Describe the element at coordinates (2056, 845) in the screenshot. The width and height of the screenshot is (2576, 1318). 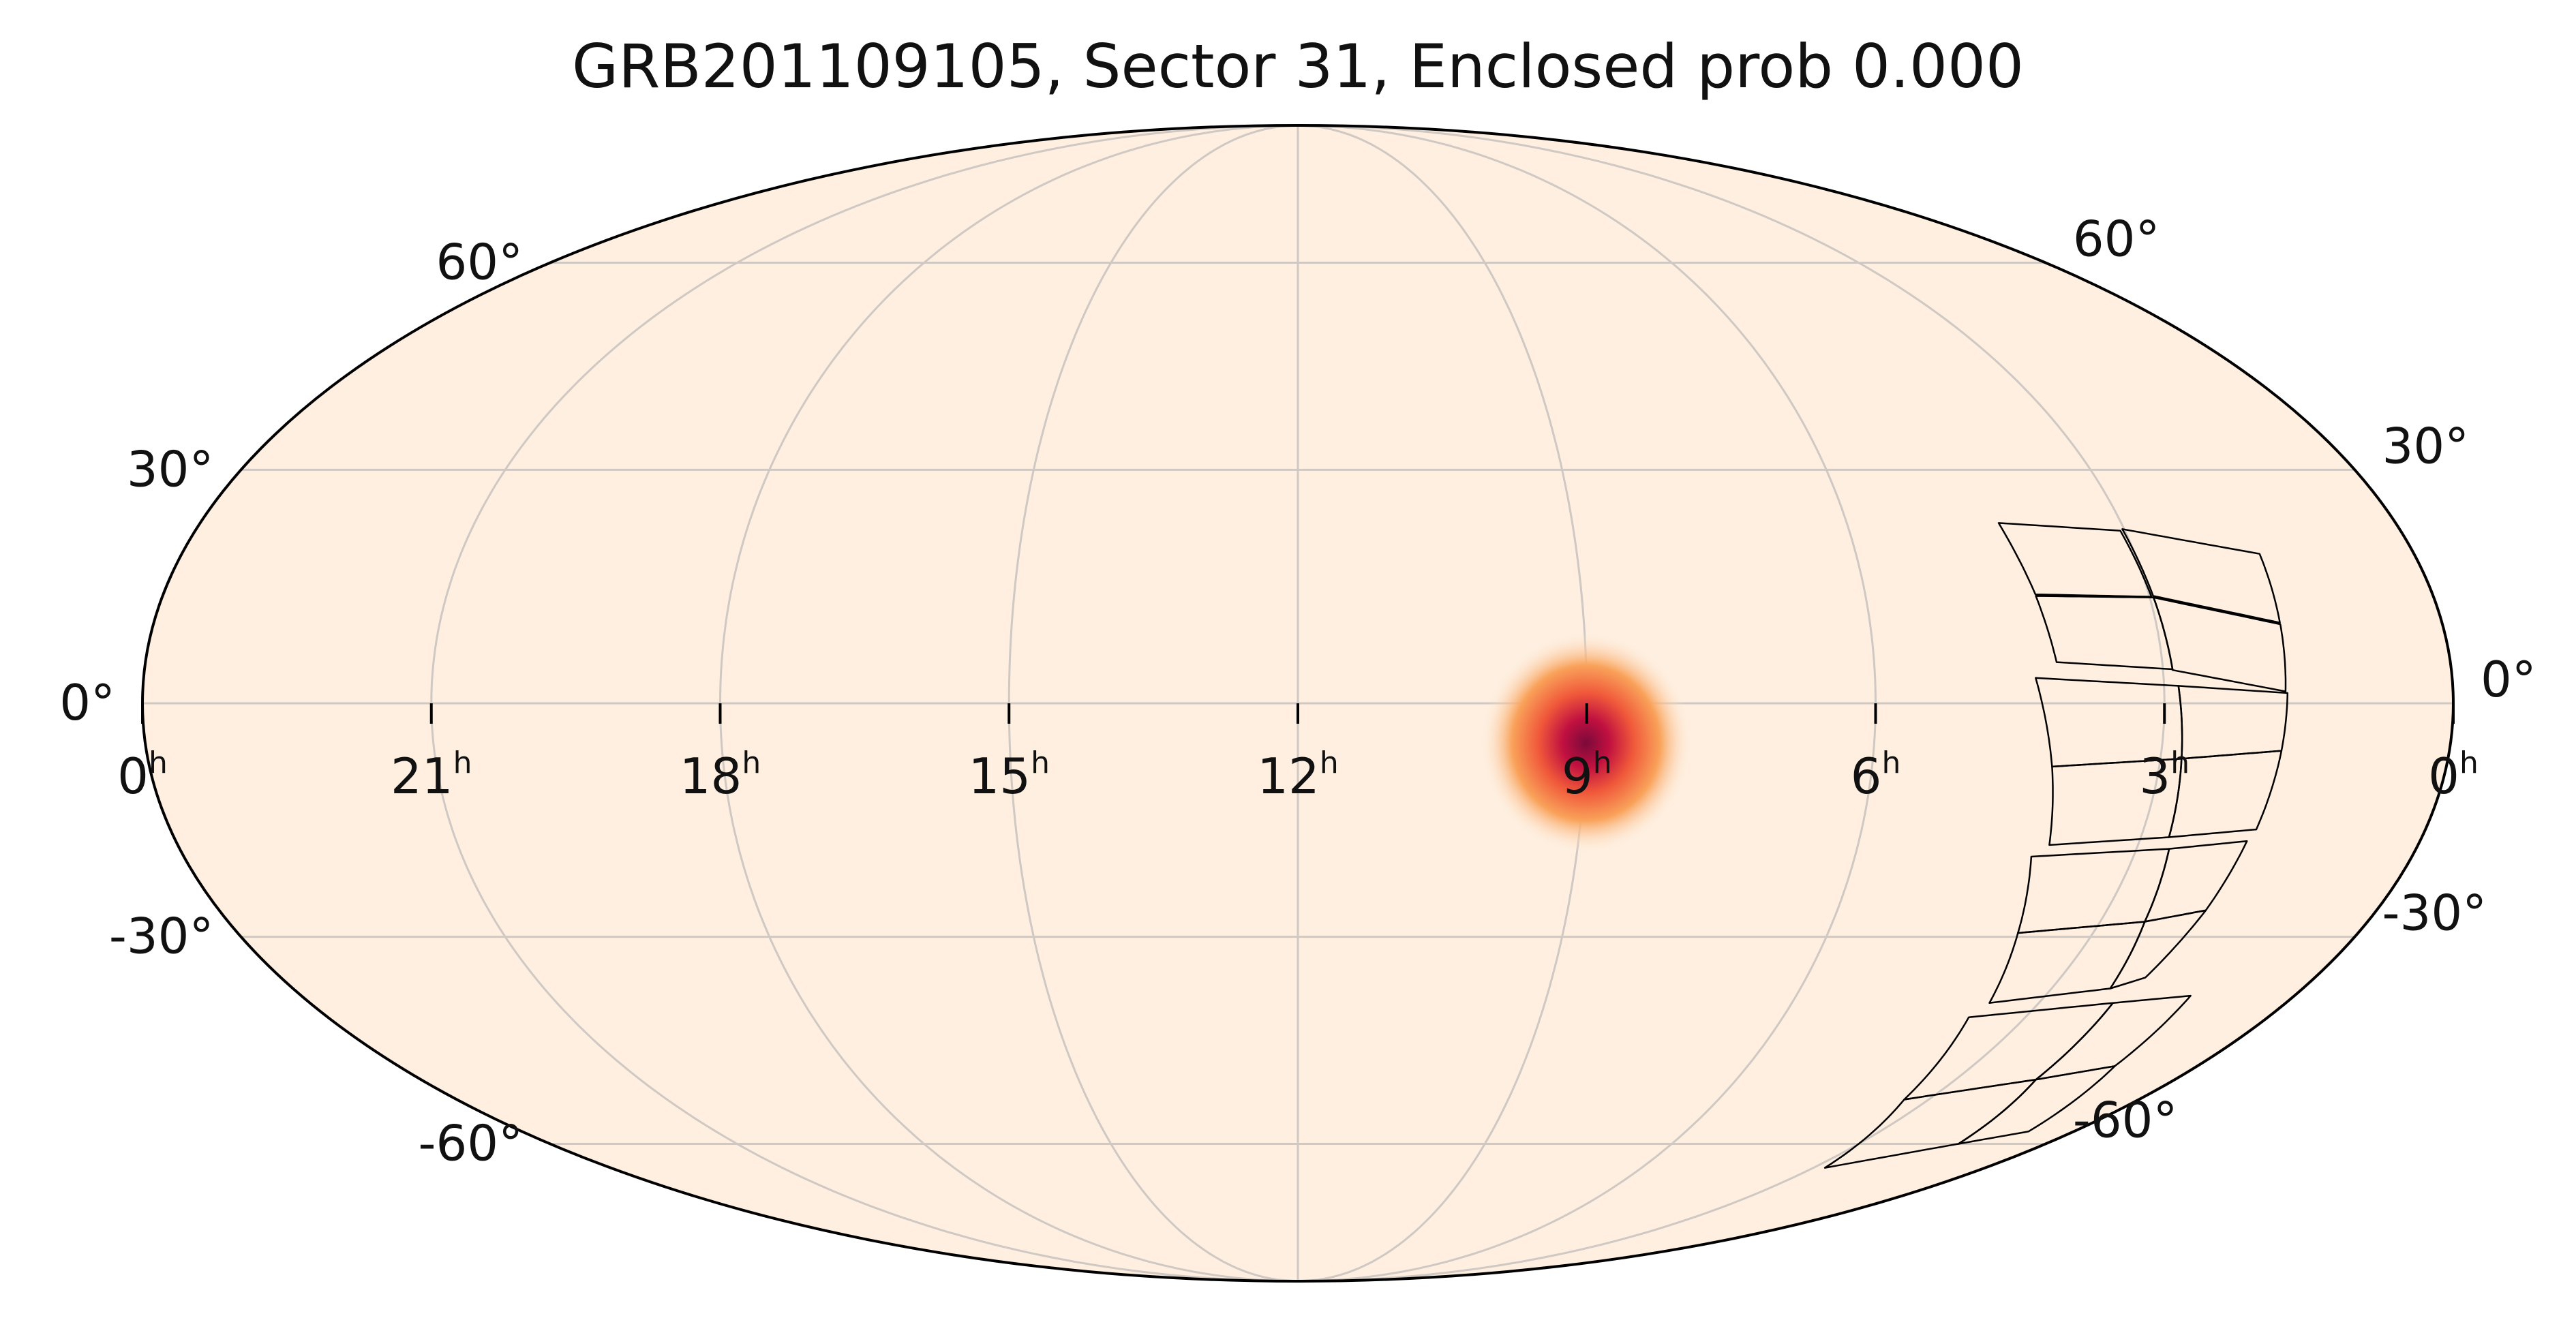
I see `tess-footprint` at that location.